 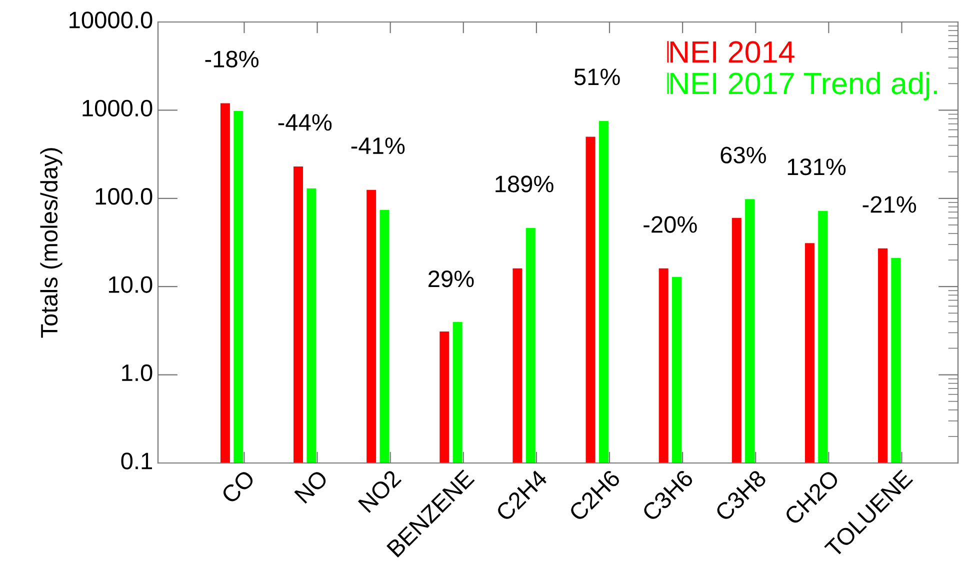 What do you see at coordinates (525, 184) in the screenshot?
I see `annotation: 189%` at bounding box center [525, 184].